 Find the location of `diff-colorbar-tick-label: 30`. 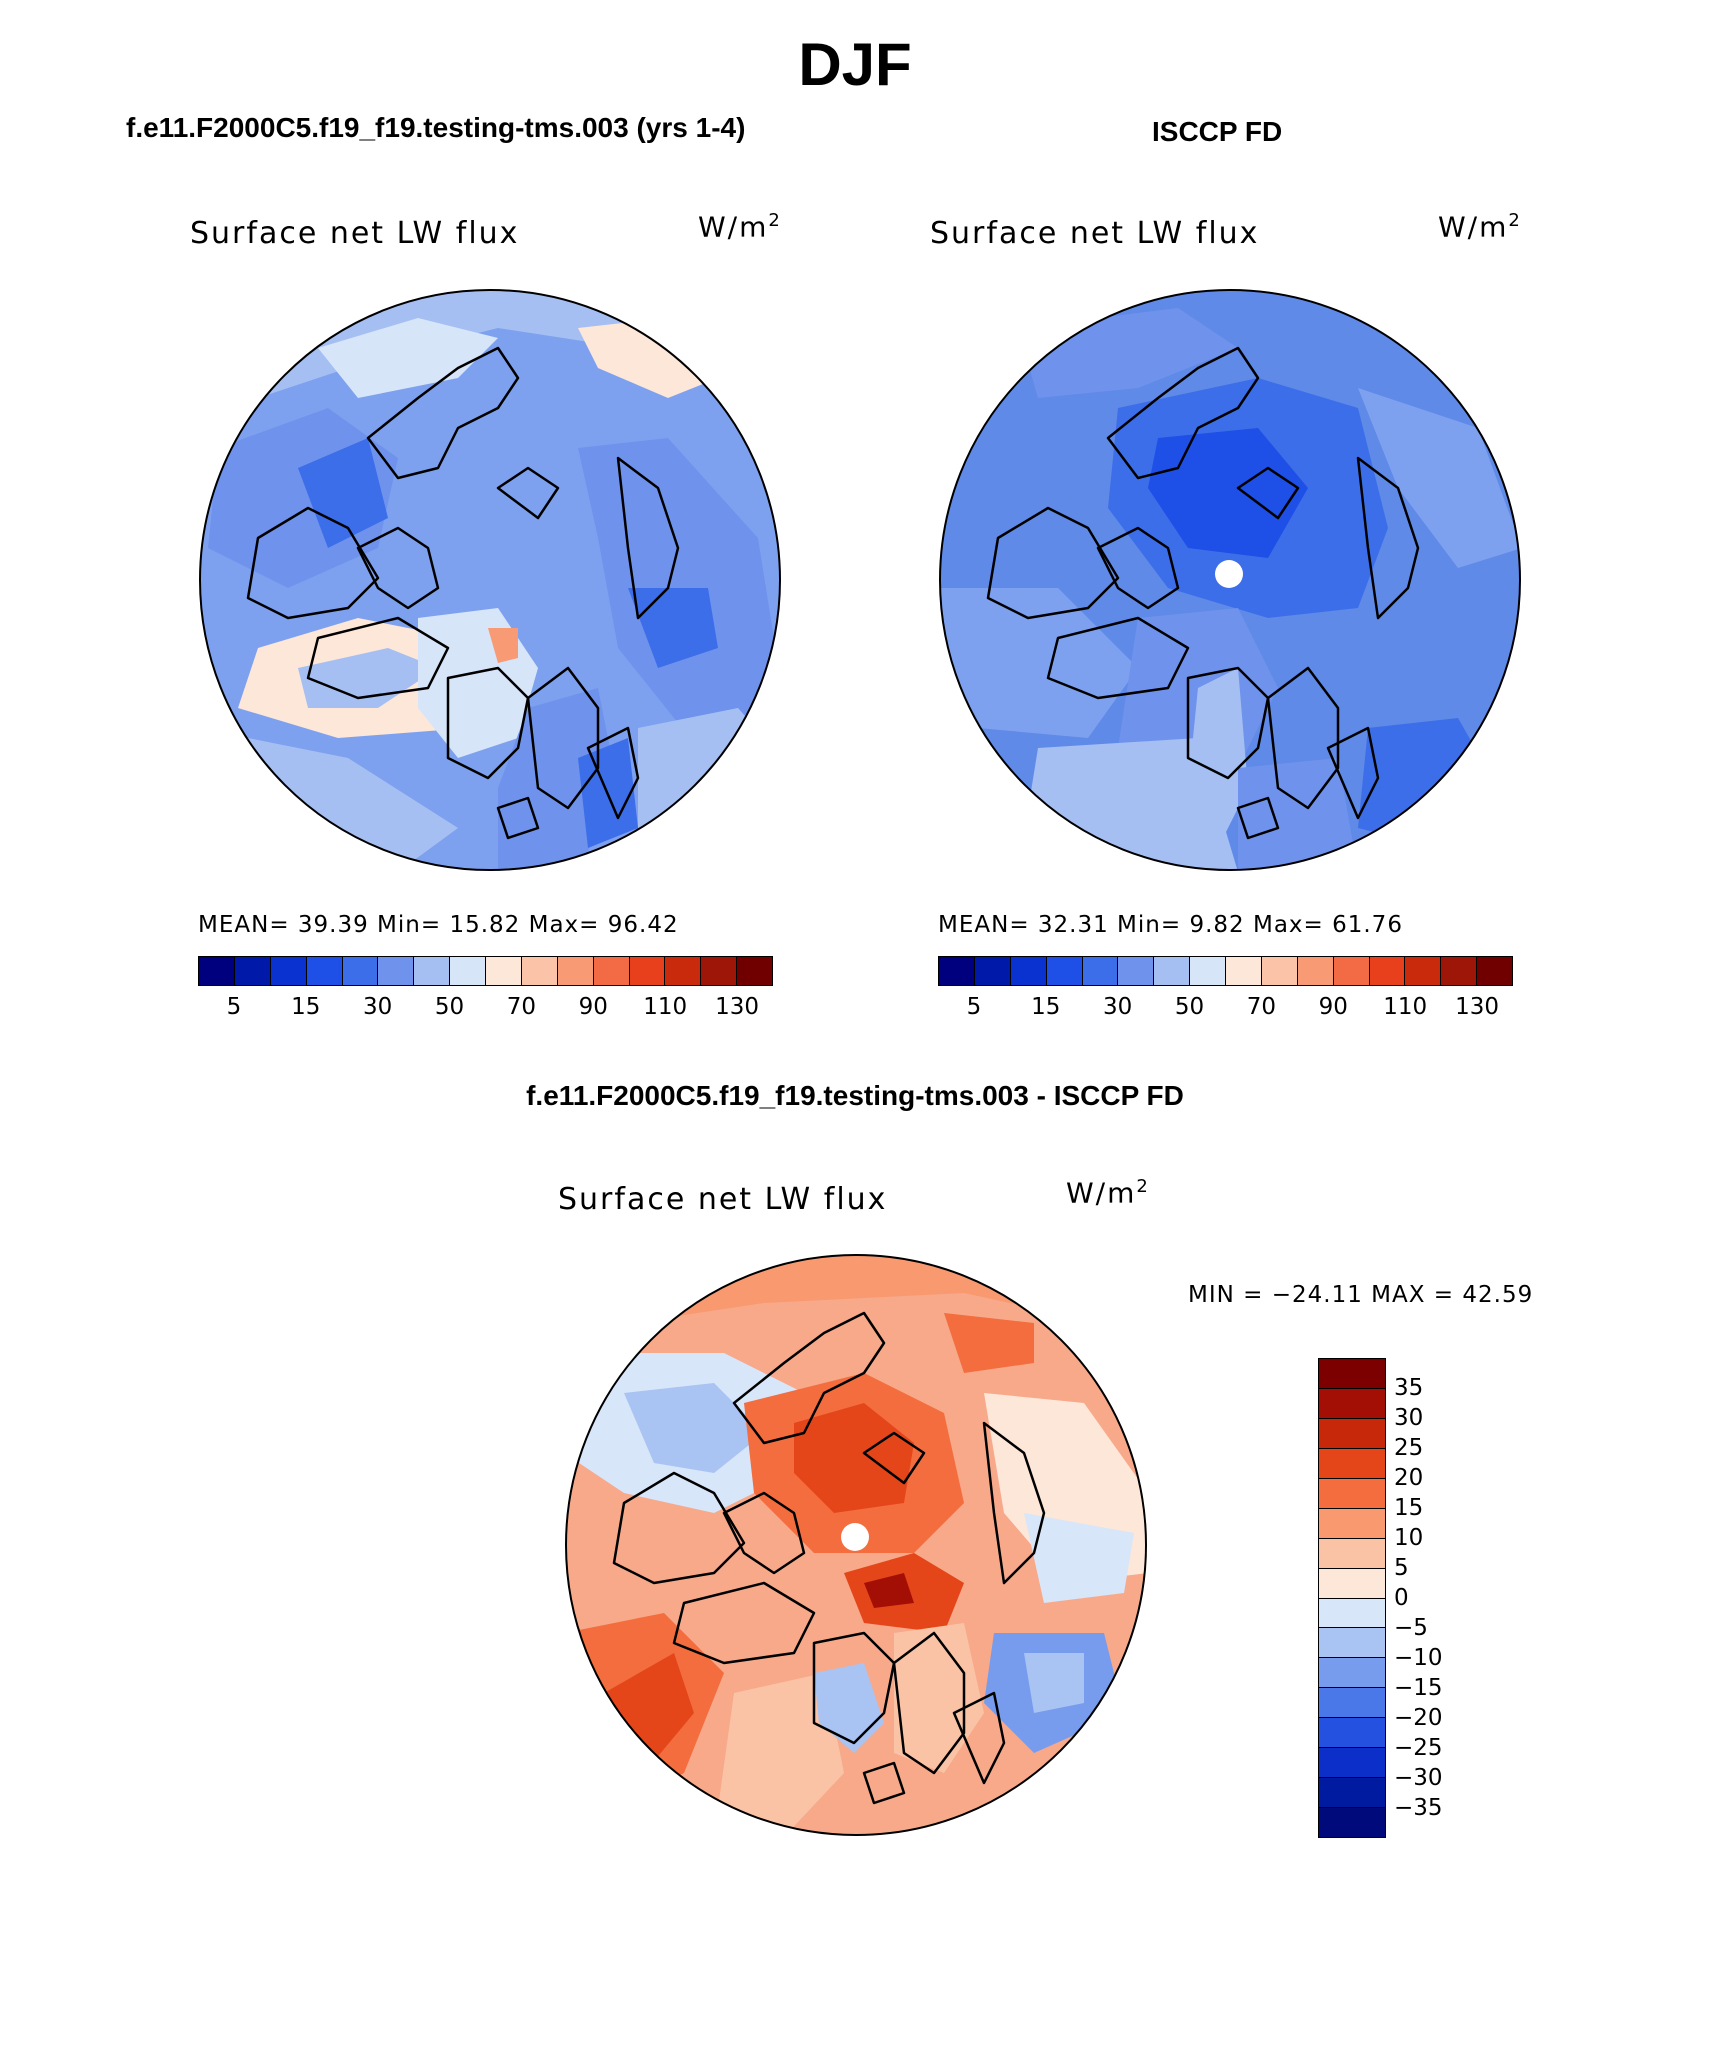

diff-colorbar-tick-label: 30 is located at coordinates (1409, 1418).